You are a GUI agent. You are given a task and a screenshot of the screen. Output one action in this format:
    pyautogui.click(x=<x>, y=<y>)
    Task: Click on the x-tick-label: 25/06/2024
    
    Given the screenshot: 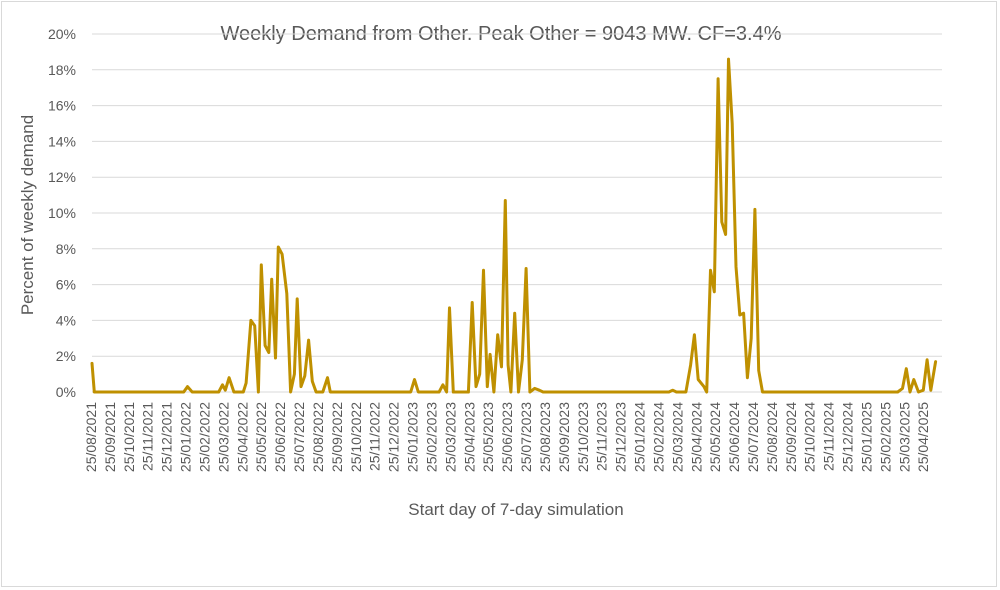 What is the action you would take?
    pyautogui.click(x=734, y=437)
    